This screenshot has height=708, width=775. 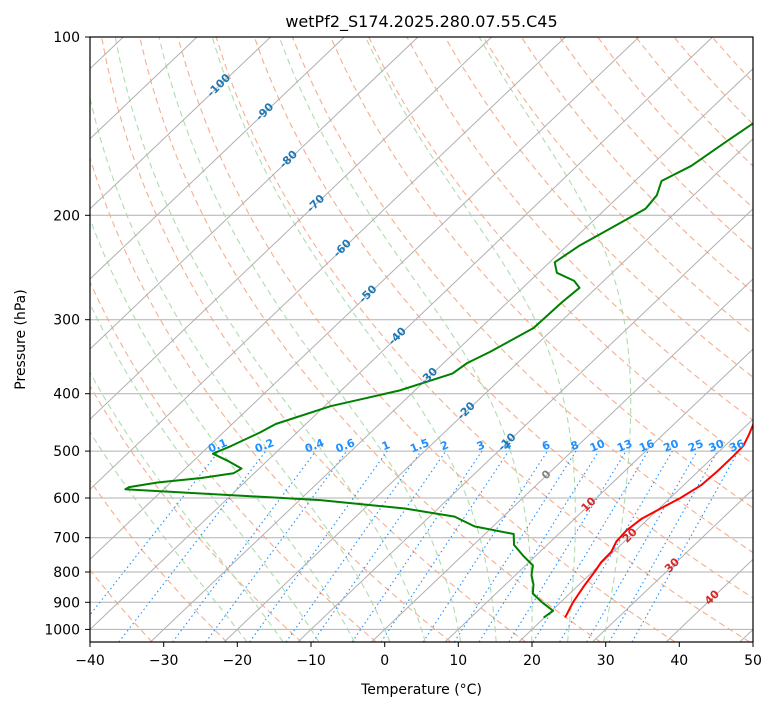 What do you see at coordinates (345, 445) in the screenshot?
I see `mixing-ratio-label: 0.6` at bounding box center [345, 445].